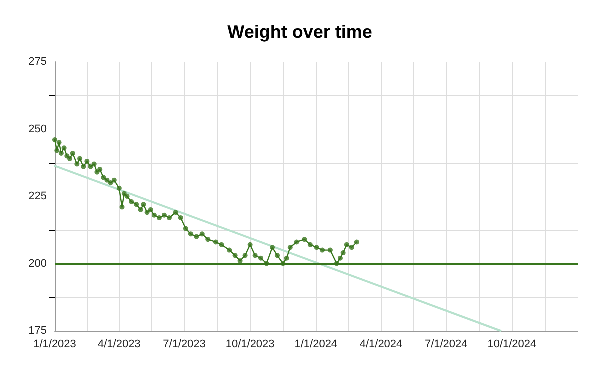 The image size is (600, 371). What do you see at coordinates (37, 62) in the screenshot?
I see `y-tick-label: 275` at bounding box center [37, 62].